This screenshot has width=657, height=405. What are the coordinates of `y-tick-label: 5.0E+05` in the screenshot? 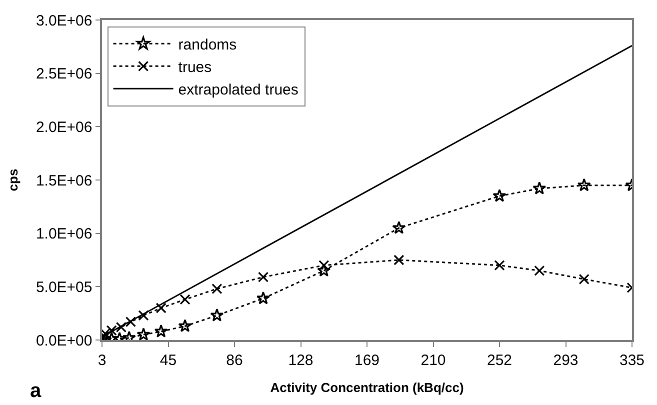 It's located at (64, 287).